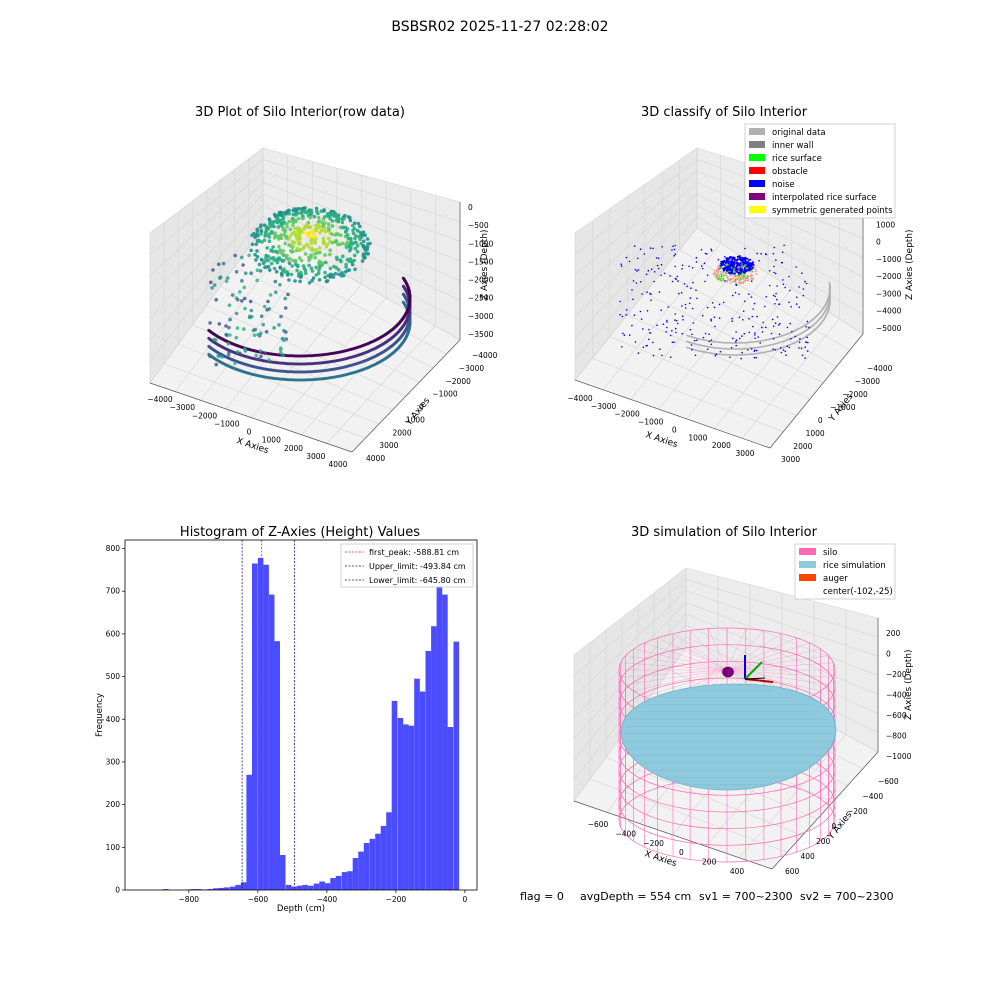 This screenshot has height=1000, width=1000. Describe the element at coordinates (188, 899) in the screenshot. I see `hist-x-tick-label: −800` at that location.